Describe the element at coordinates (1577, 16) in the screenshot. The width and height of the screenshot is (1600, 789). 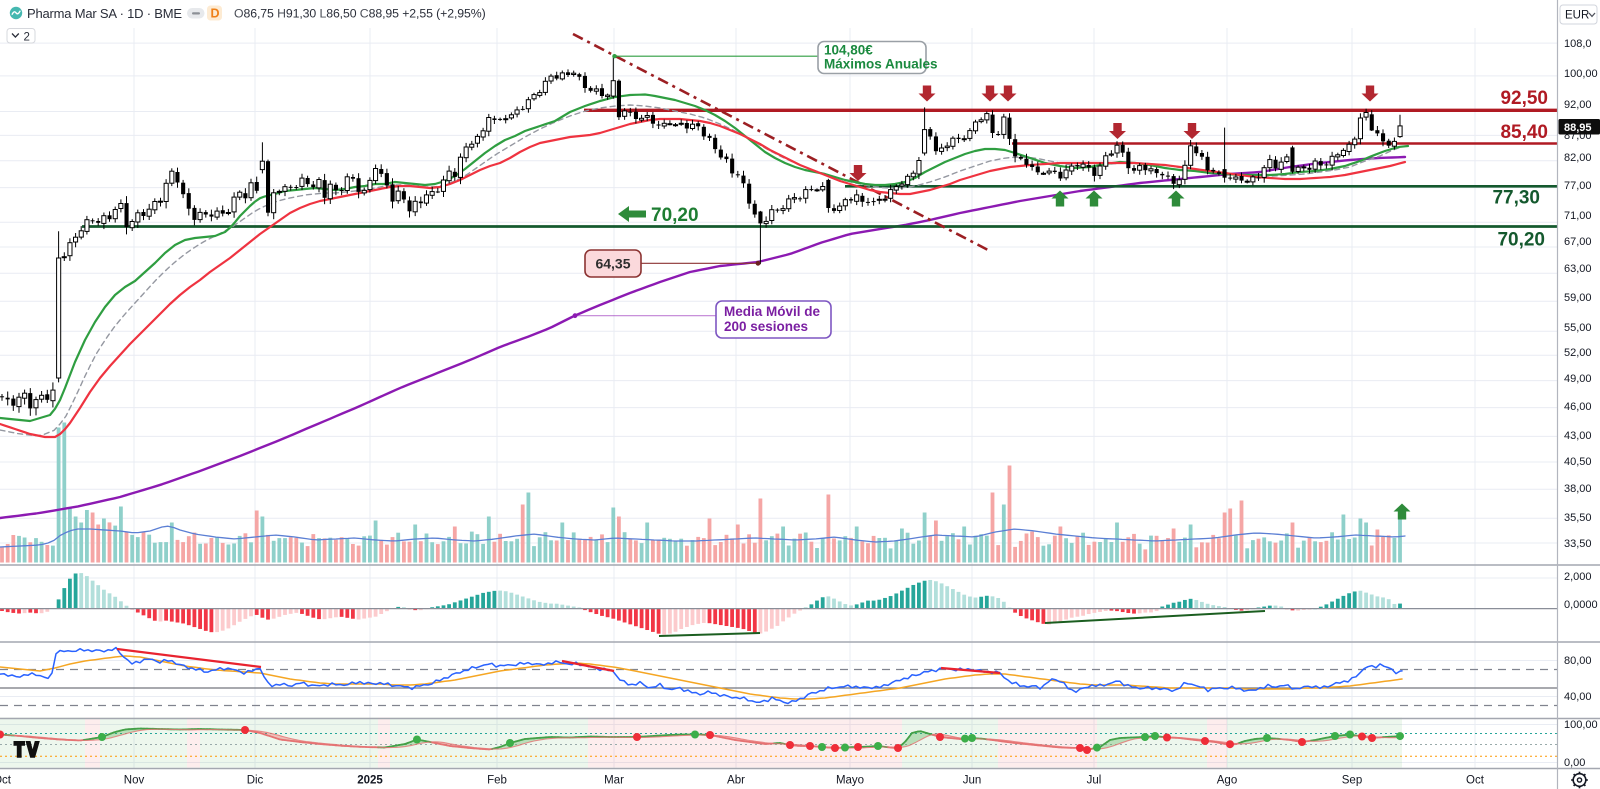
I see `svg-text: EUR` at that location.